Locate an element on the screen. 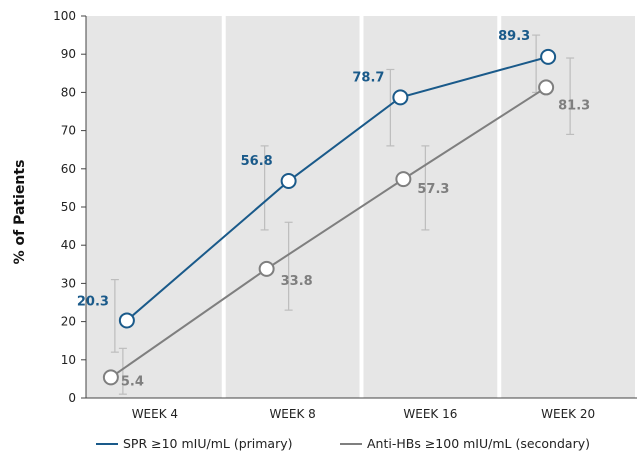  y-tick-label: 0 is located at coordinates (72, 398).